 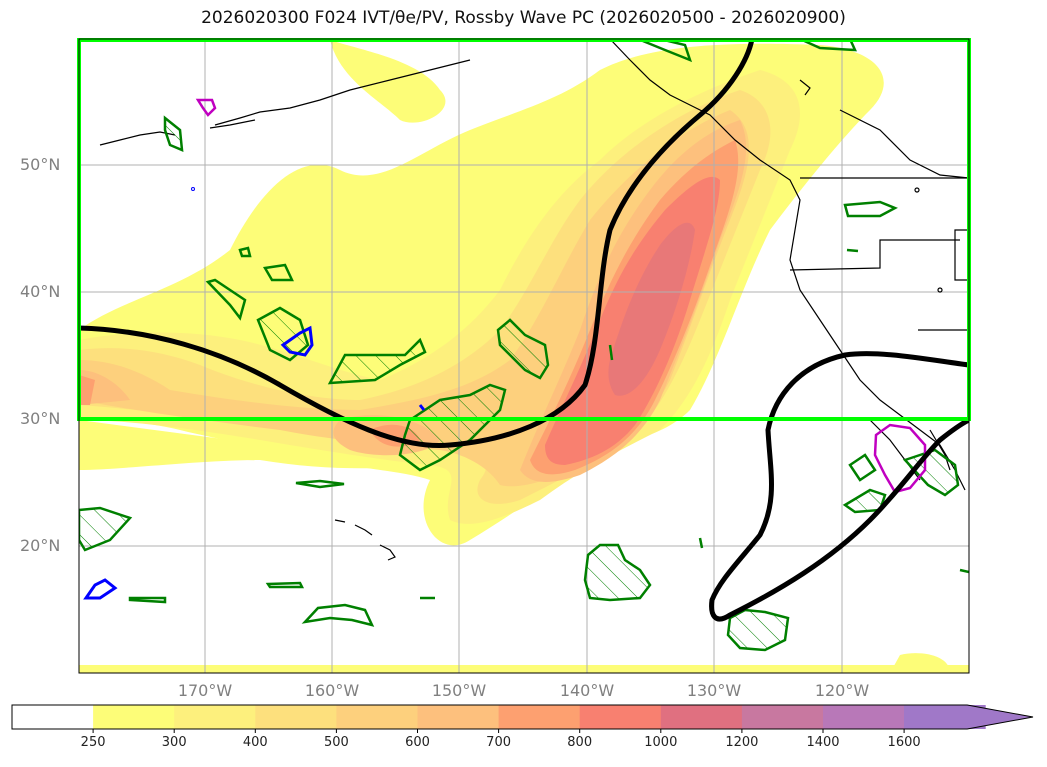 I want to click on lon-label-130w: 130°W, so click(x=714, y=690).